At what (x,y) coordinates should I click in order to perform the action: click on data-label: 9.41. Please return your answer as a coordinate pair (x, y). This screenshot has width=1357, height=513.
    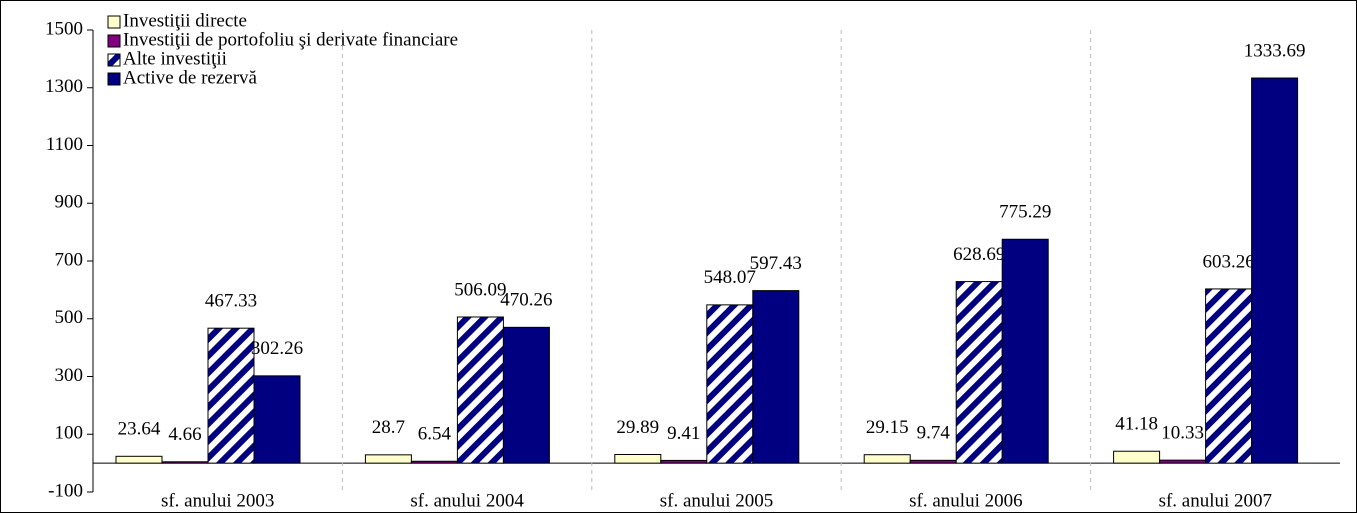
    Looking at the image, I should click on (683, 433).